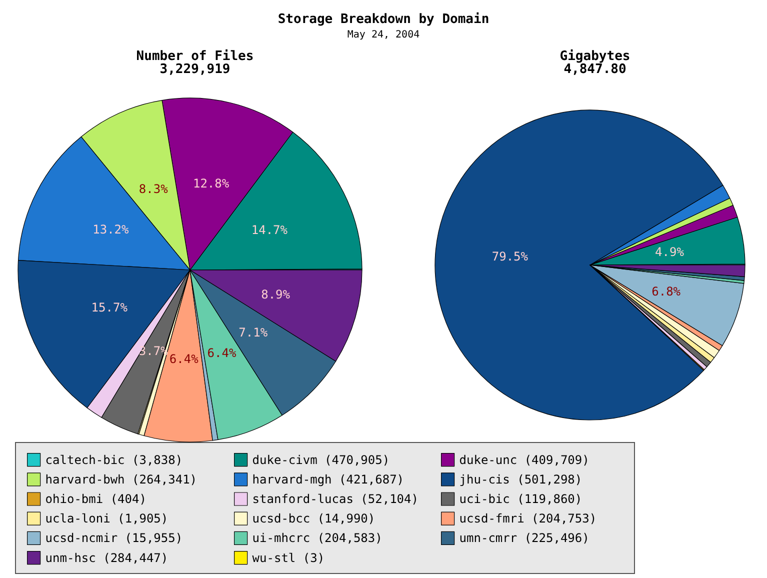  I want to click on legend-label: ucsd-fmri (204,753), so click(528, 519).